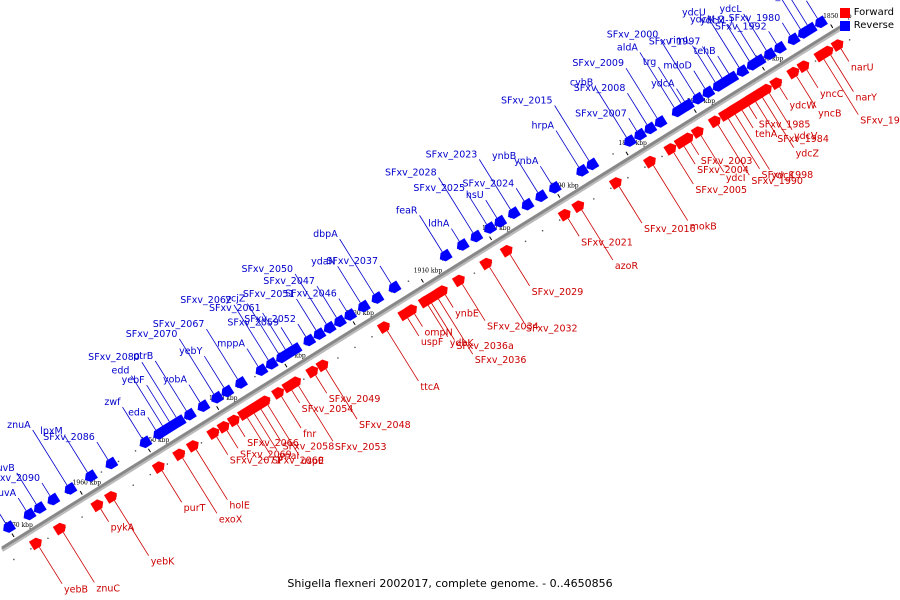 Image resolution: width=900 pixels, height=600 pixels. What do you see at coordinates (411, 173) in the screenshot?
I see `gene-label: SFxv_2028` at bounding box center [411, 173].